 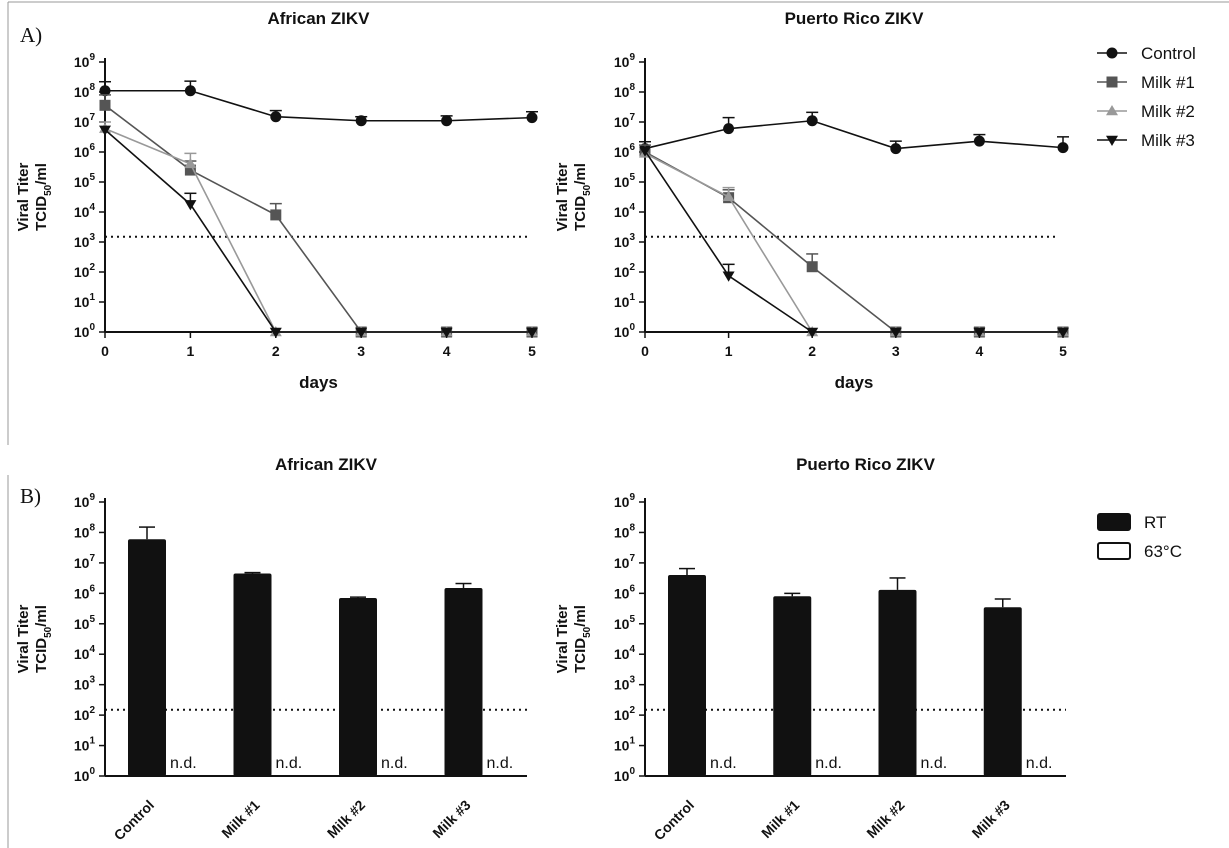 What do you see at coordinates (85, 501) in the screenshot?
I see `bar-chart-1-y-tick-label: 10⁹` at bounding box center [85, 501].